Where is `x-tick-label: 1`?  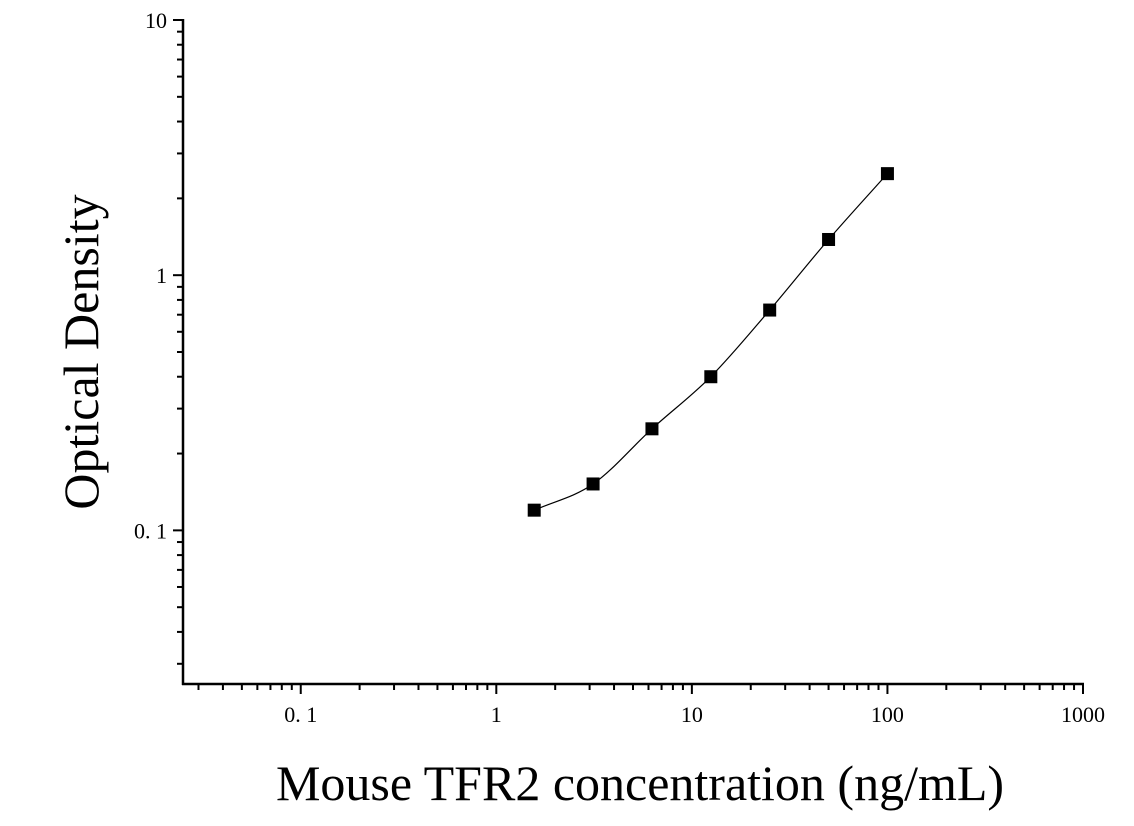 x-tick-label: 1 is located at coordinates (496, 714).